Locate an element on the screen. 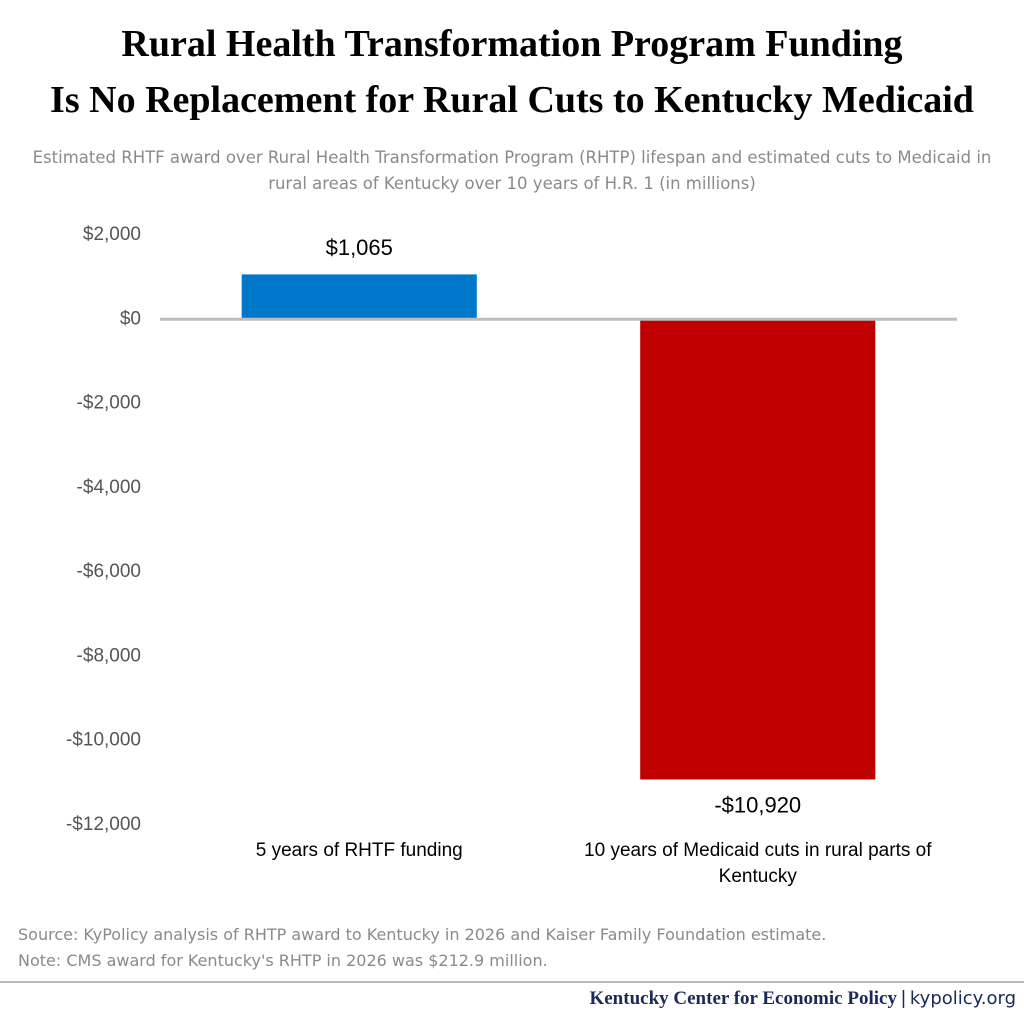 This screenshot has height=1024, width=1024. y-tick-label: $2,000 is located at coordinates (112, 234).